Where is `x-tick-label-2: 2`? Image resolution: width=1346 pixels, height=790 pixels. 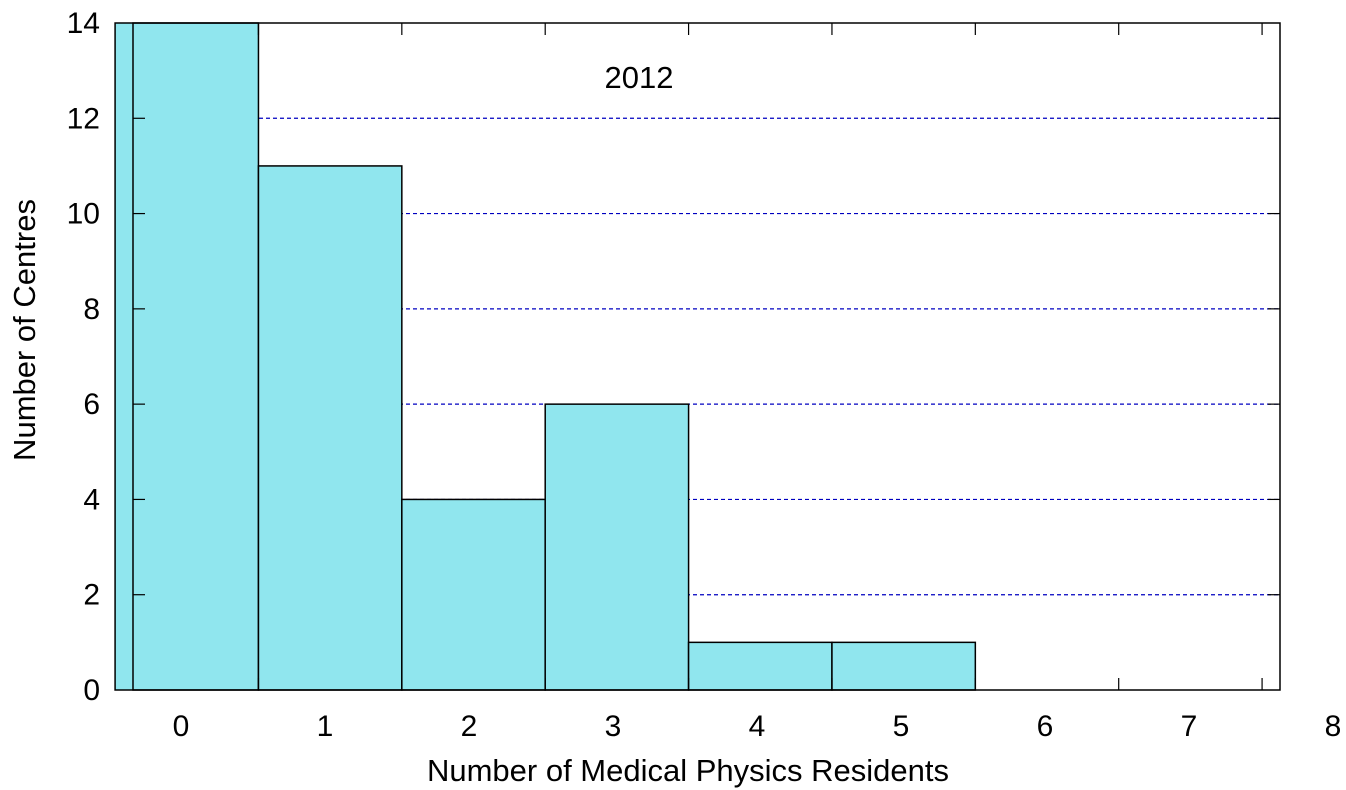 x-tick-label-2: 2 is located at coordinates (469, 726).